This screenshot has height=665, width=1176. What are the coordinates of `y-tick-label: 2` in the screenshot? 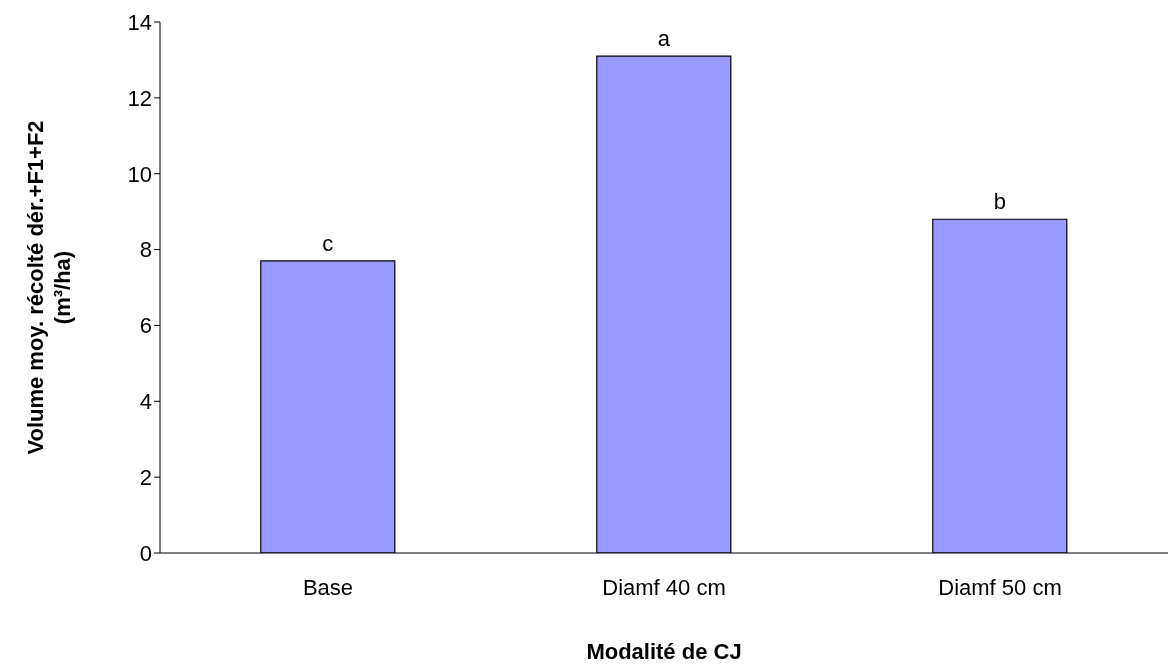 It's located at (145, 477).